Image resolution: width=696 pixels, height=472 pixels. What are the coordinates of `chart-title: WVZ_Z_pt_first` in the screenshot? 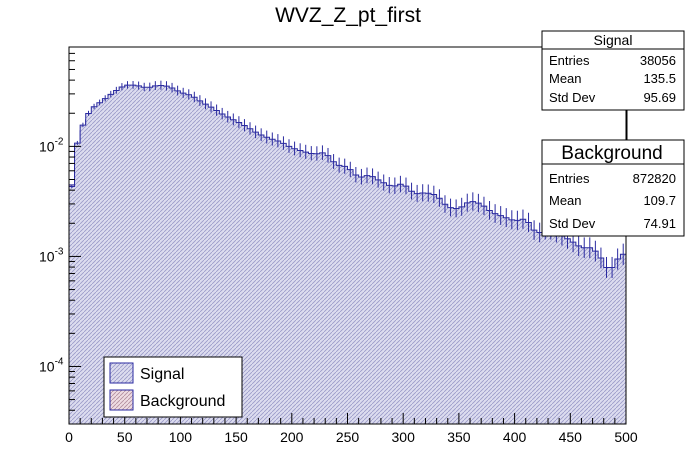 It's located at (348, 15).